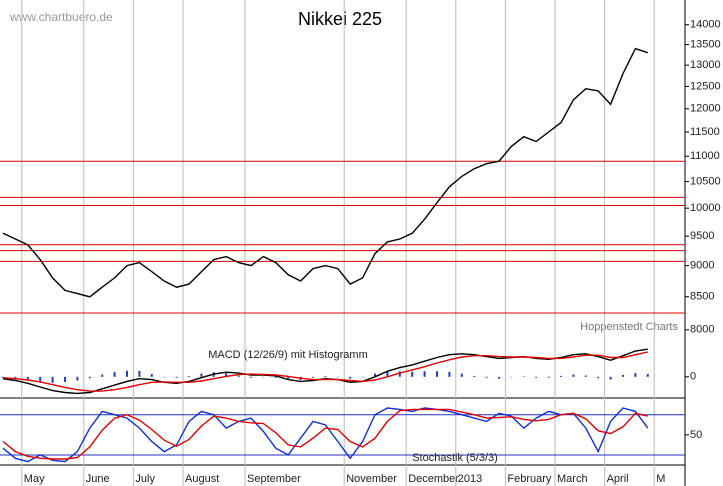 Image resolution: width=723 pixels, height=486 pixels. Describe the element at coordinates (705, 132) in the screenshot. I see `y-tick-label: 11500` at that location.